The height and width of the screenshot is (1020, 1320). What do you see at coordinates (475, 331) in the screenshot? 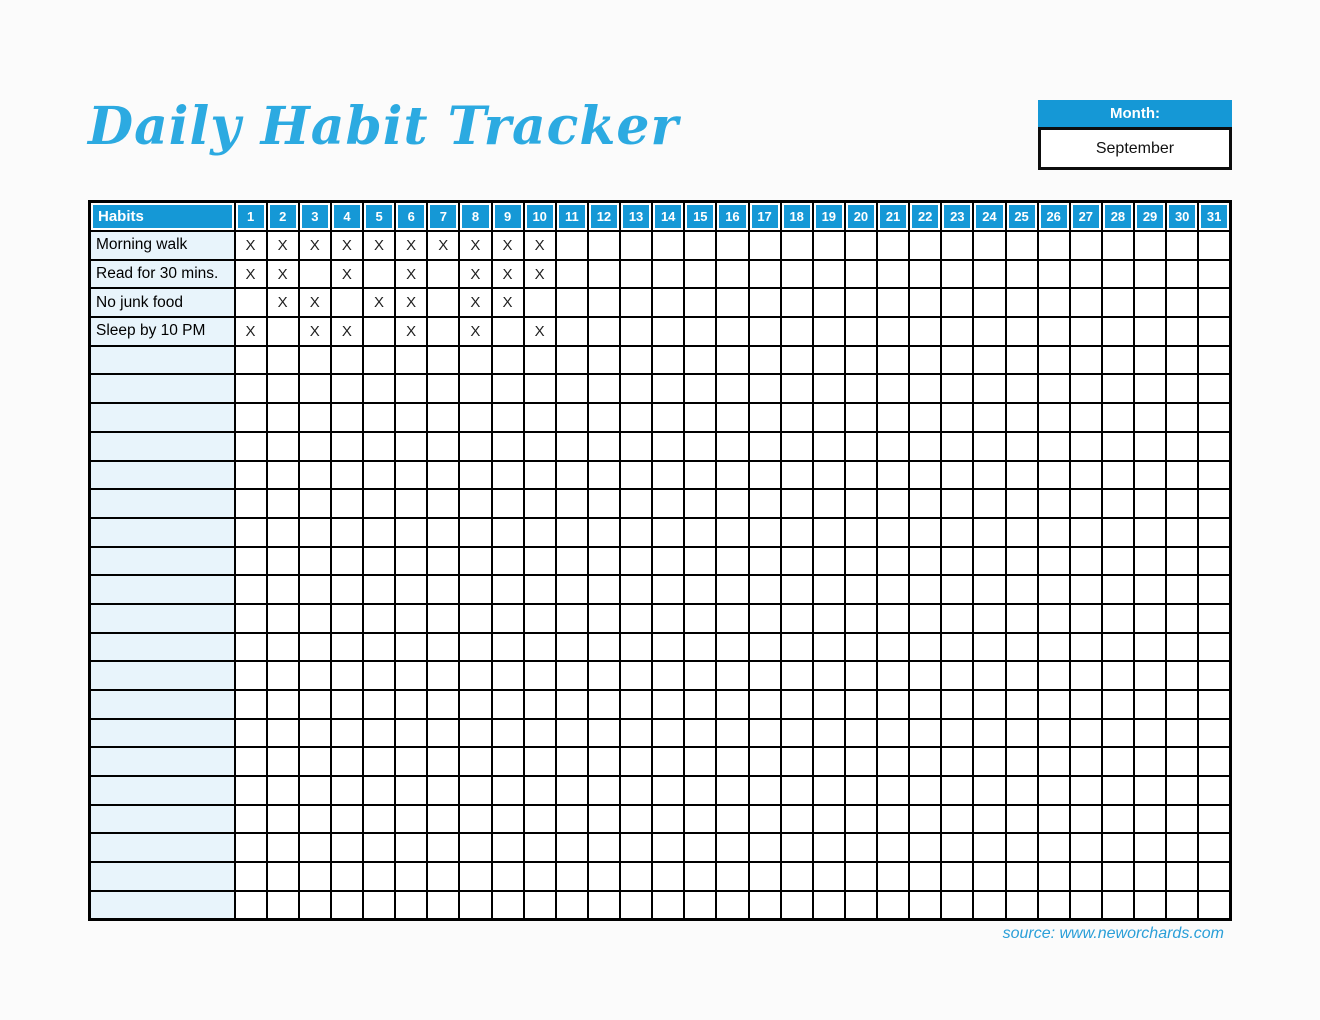
I see `day-cell-8: X` at bounding box center [475, 331].